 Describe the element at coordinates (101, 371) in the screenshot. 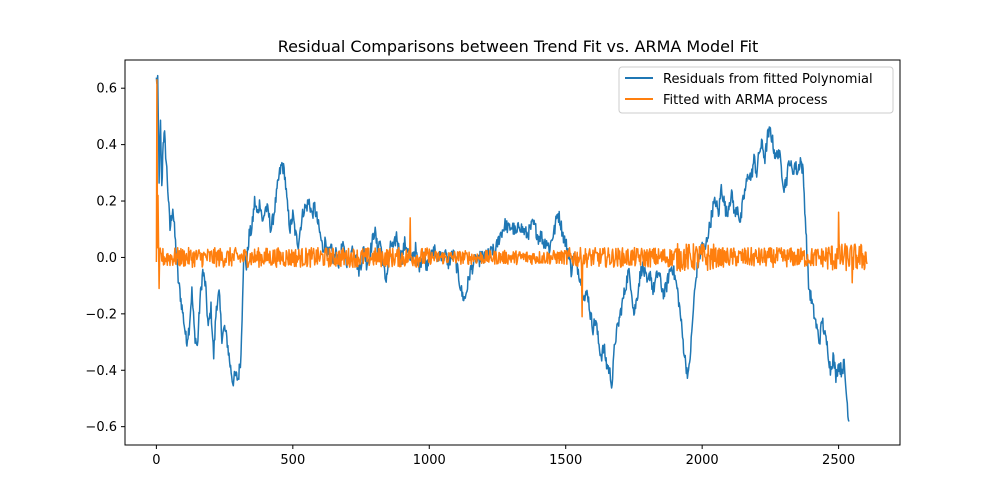

I see `y-tick-label: −0.4` at that location.